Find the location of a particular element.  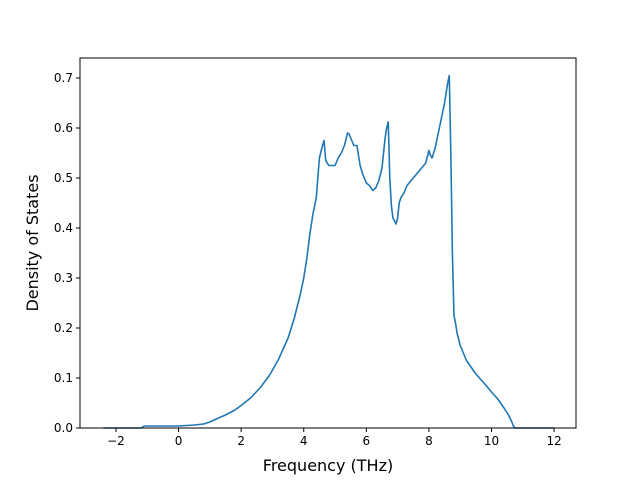

y-ticks: 0.0 0.1 0.2 0.3 0.4 0.5 0.6 0.7 is located at coordinates (67, 253).